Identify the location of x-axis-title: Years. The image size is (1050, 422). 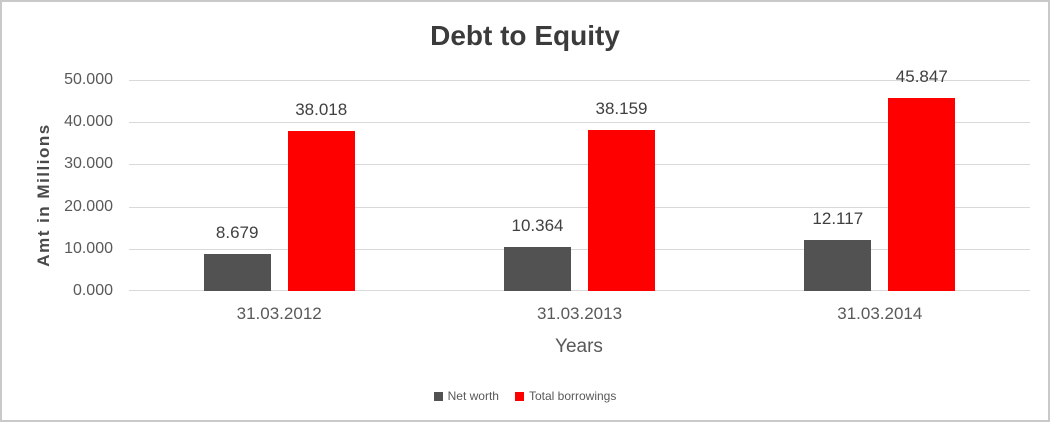
(579, 346).